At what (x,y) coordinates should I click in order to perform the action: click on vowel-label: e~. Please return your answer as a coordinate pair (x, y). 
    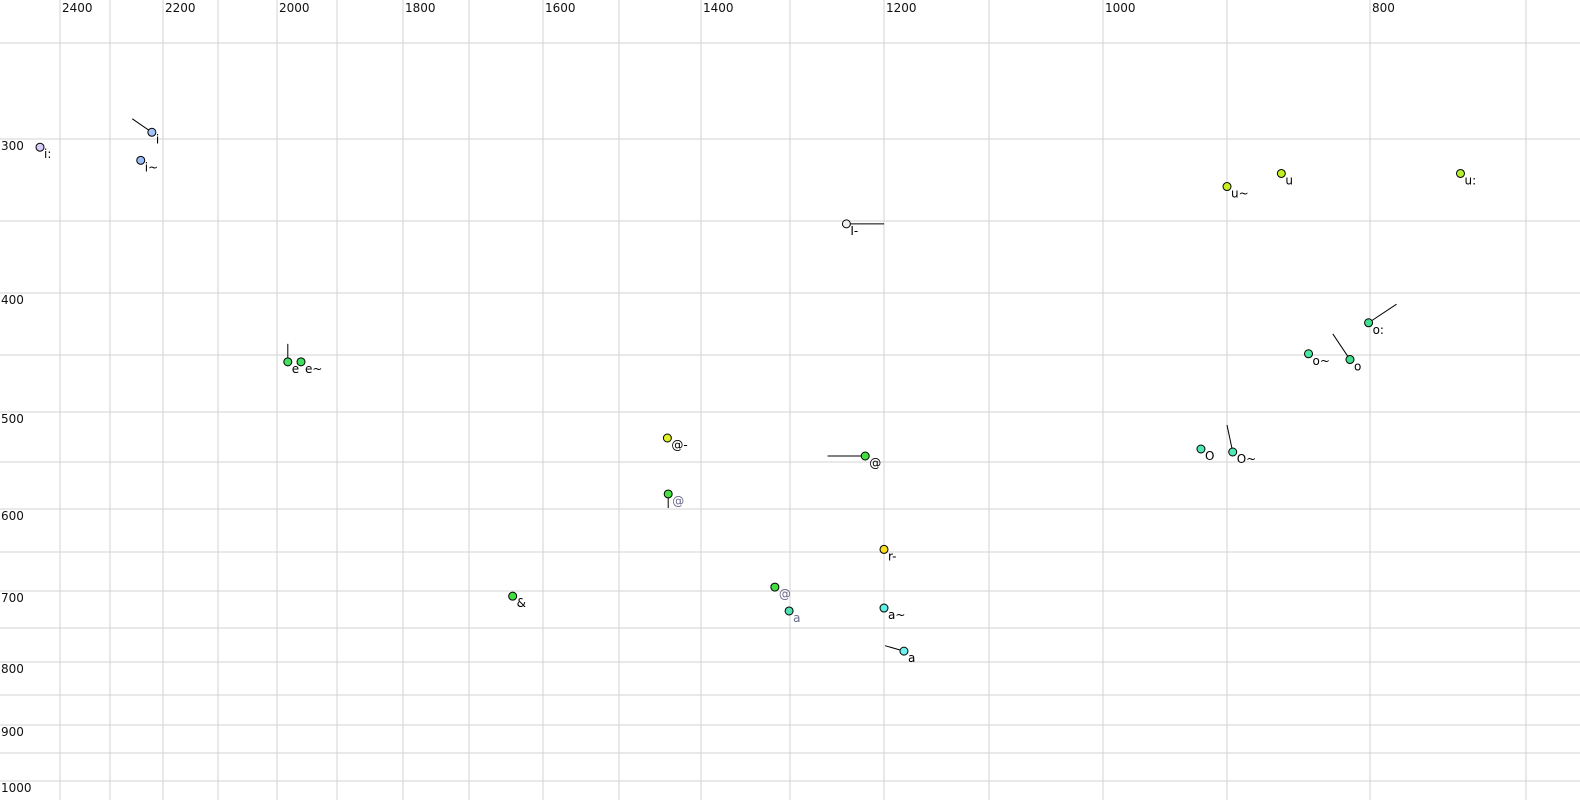
    Looking at the image, I should click on (313, 369).